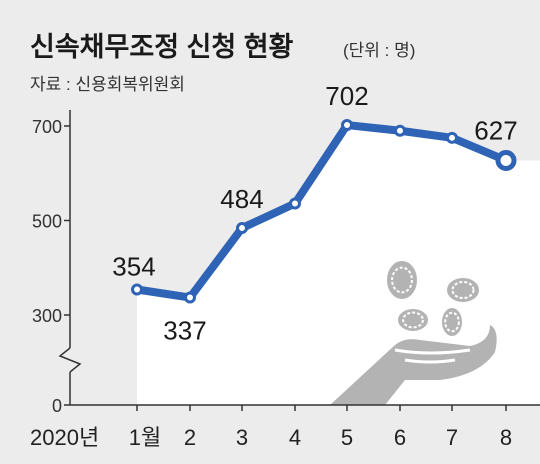 The height and width of the screenshot is (464, 540). I want to click on x-tick-label: 2, so click(190, 437).